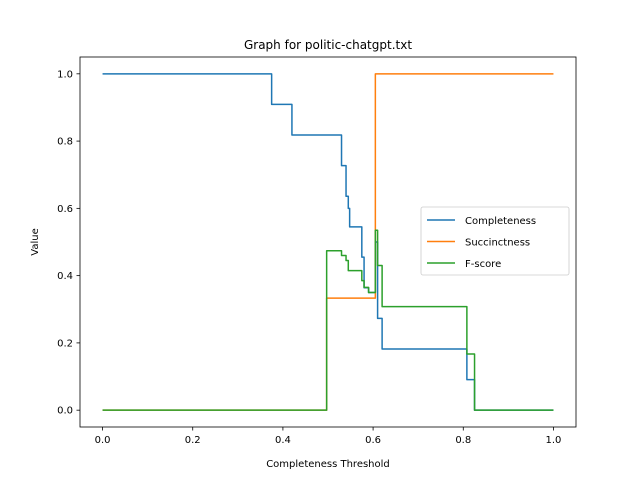 The image size is (640, 480). What do you see at coordinates (554, 440) in the screenshot?
I see `x-tick-label: 1.0` at bounding box center [554, 440].